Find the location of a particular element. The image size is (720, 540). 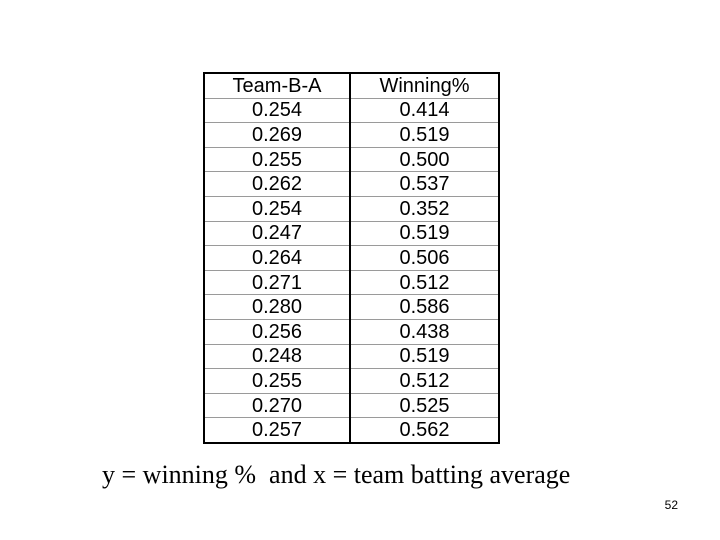

table-row: 0.264 0.506 is located at coordinates (351, 258).